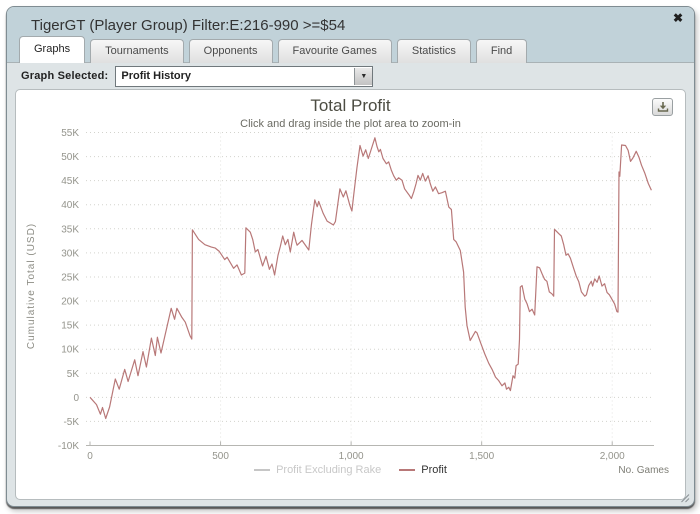  I want to click on svg-text: 15K, so click(70, 326).